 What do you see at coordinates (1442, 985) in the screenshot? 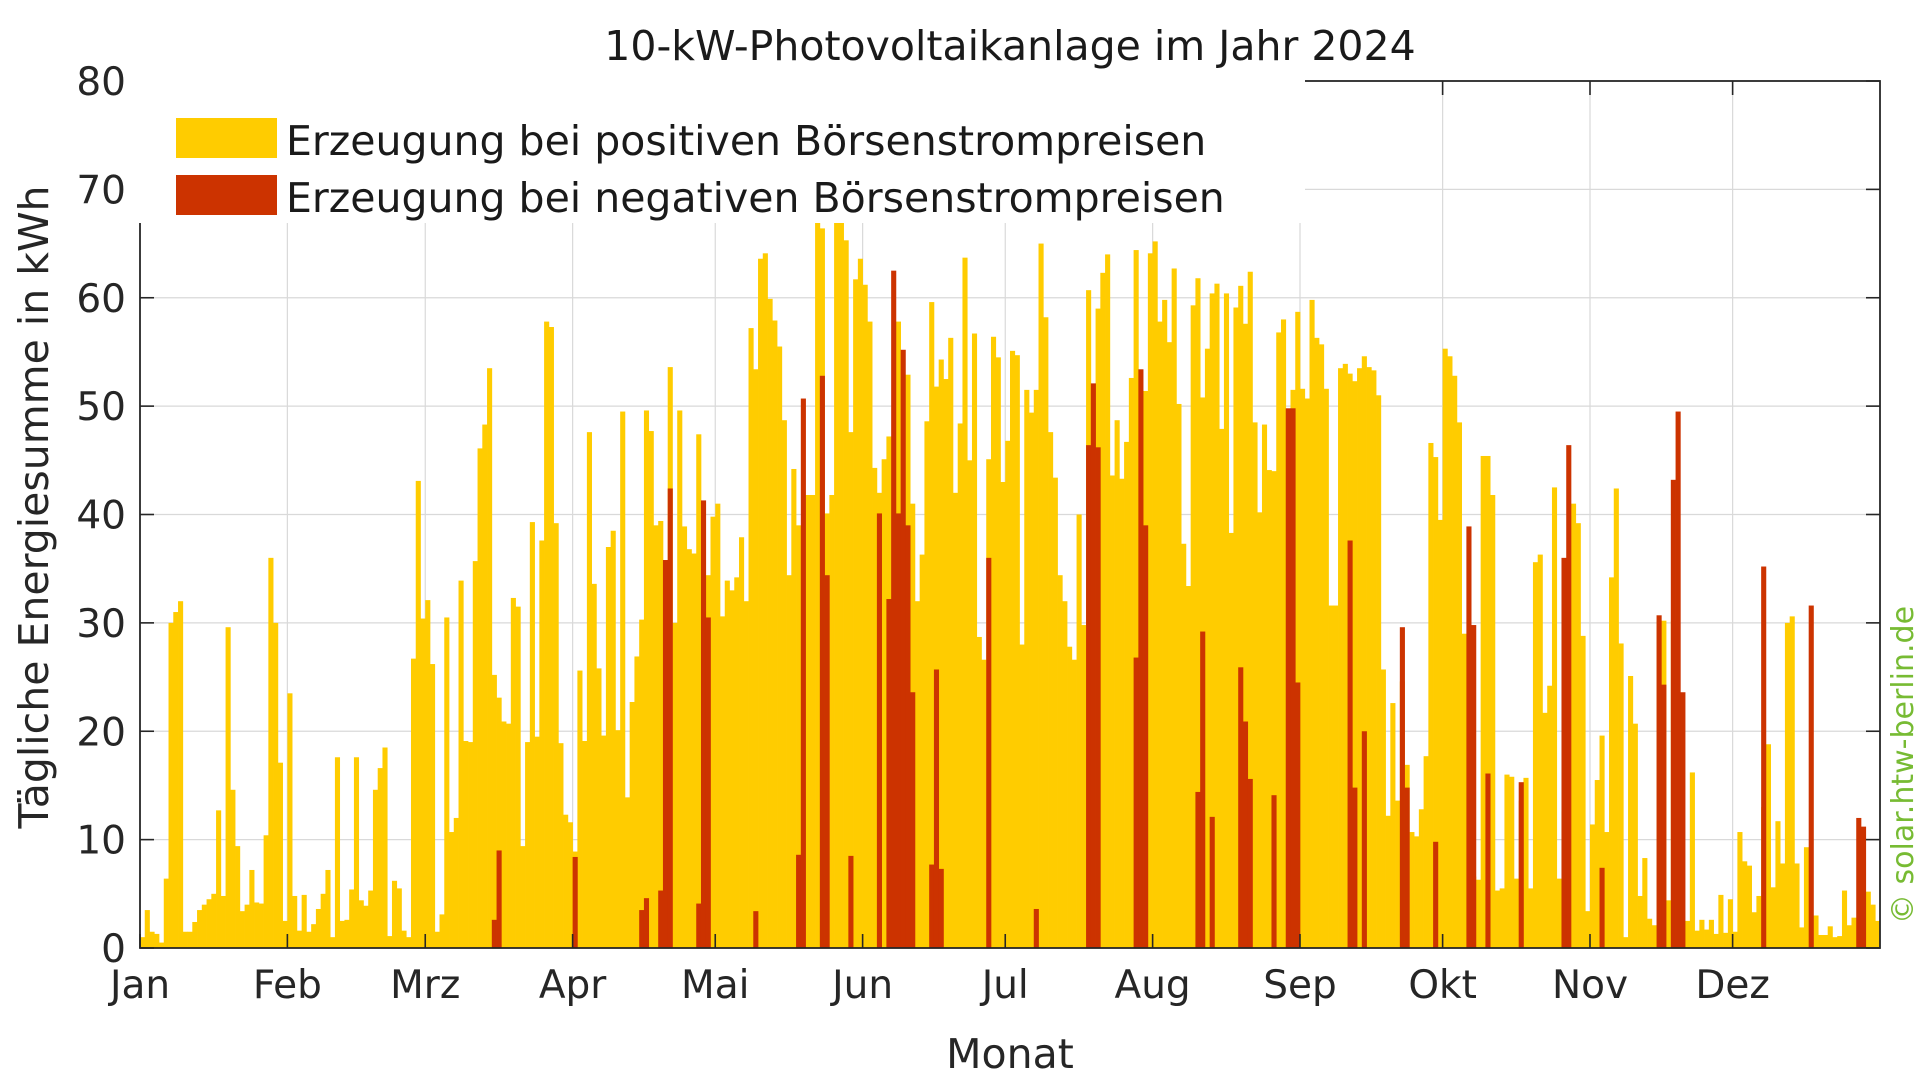
I see `x-tick-label-okt: Okt` at bounding box center [1442, 985].